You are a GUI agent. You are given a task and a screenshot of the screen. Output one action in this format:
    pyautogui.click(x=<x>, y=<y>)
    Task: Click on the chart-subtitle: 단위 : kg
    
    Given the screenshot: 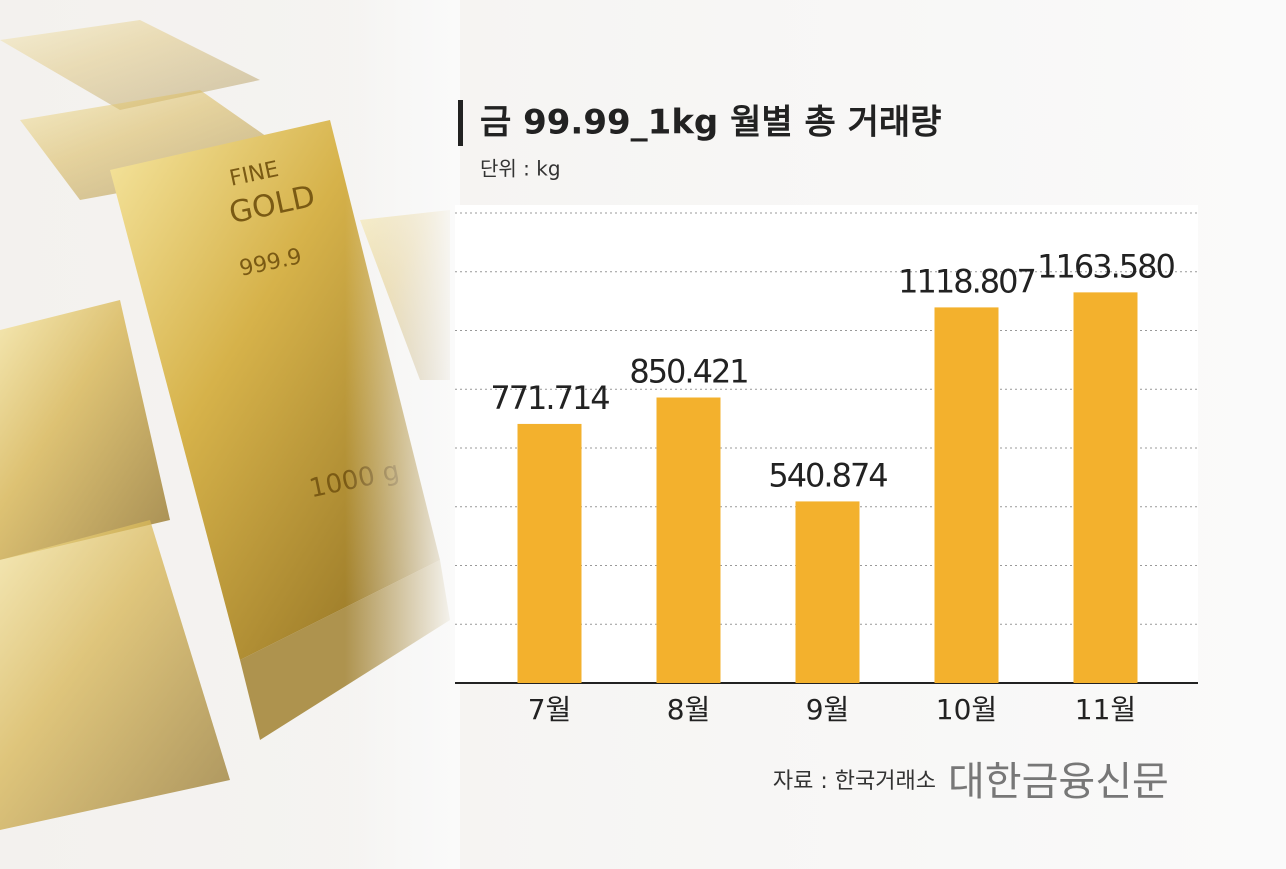 What is the action you would take?
    pyautogui.click(x=520, y=169)
    